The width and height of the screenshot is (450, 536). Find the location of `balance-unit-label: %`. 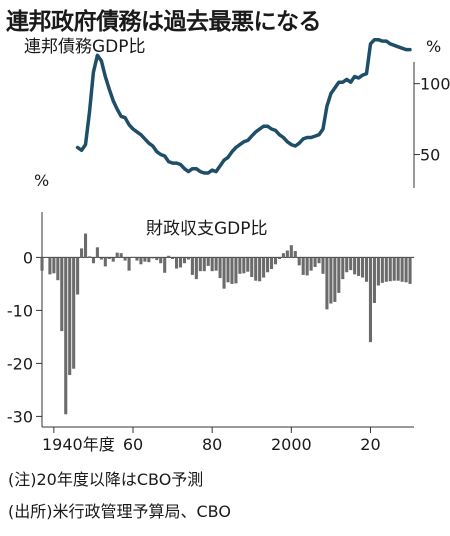

balance-unit-label: % is located at coordinates (41, 180).